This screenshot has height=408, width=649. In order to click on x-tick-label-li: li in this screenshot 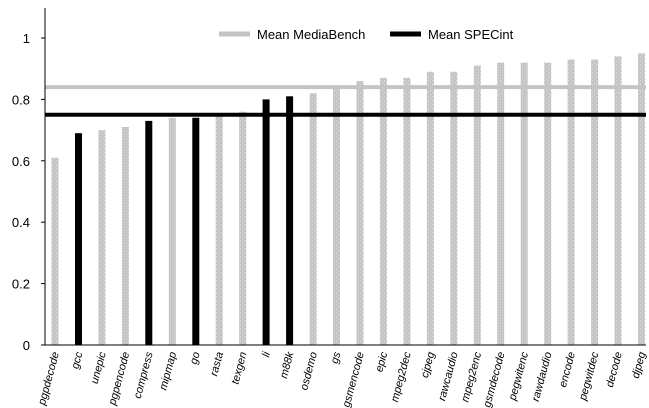, I will do `click(266, 354)`.